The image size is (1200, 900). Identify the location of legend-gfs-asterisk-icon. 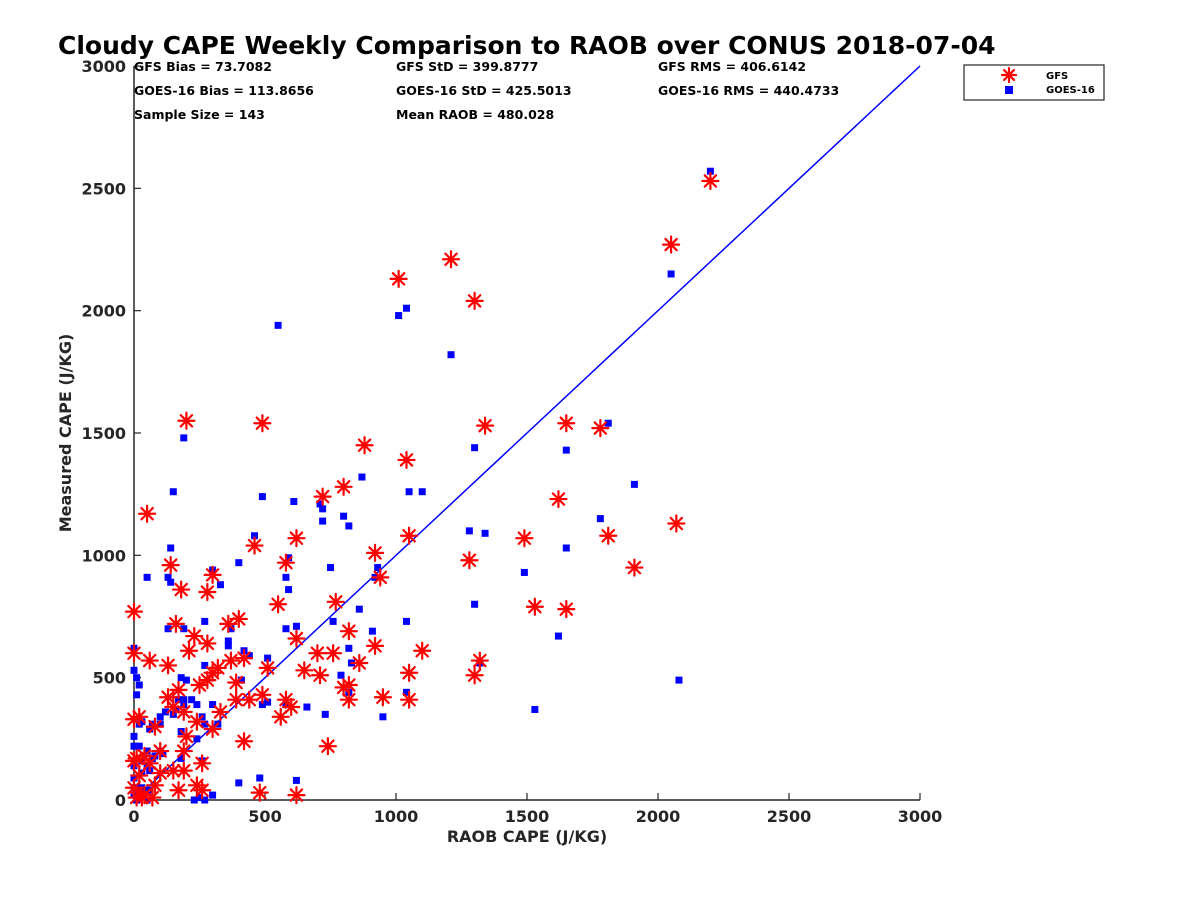
(1009, 75).